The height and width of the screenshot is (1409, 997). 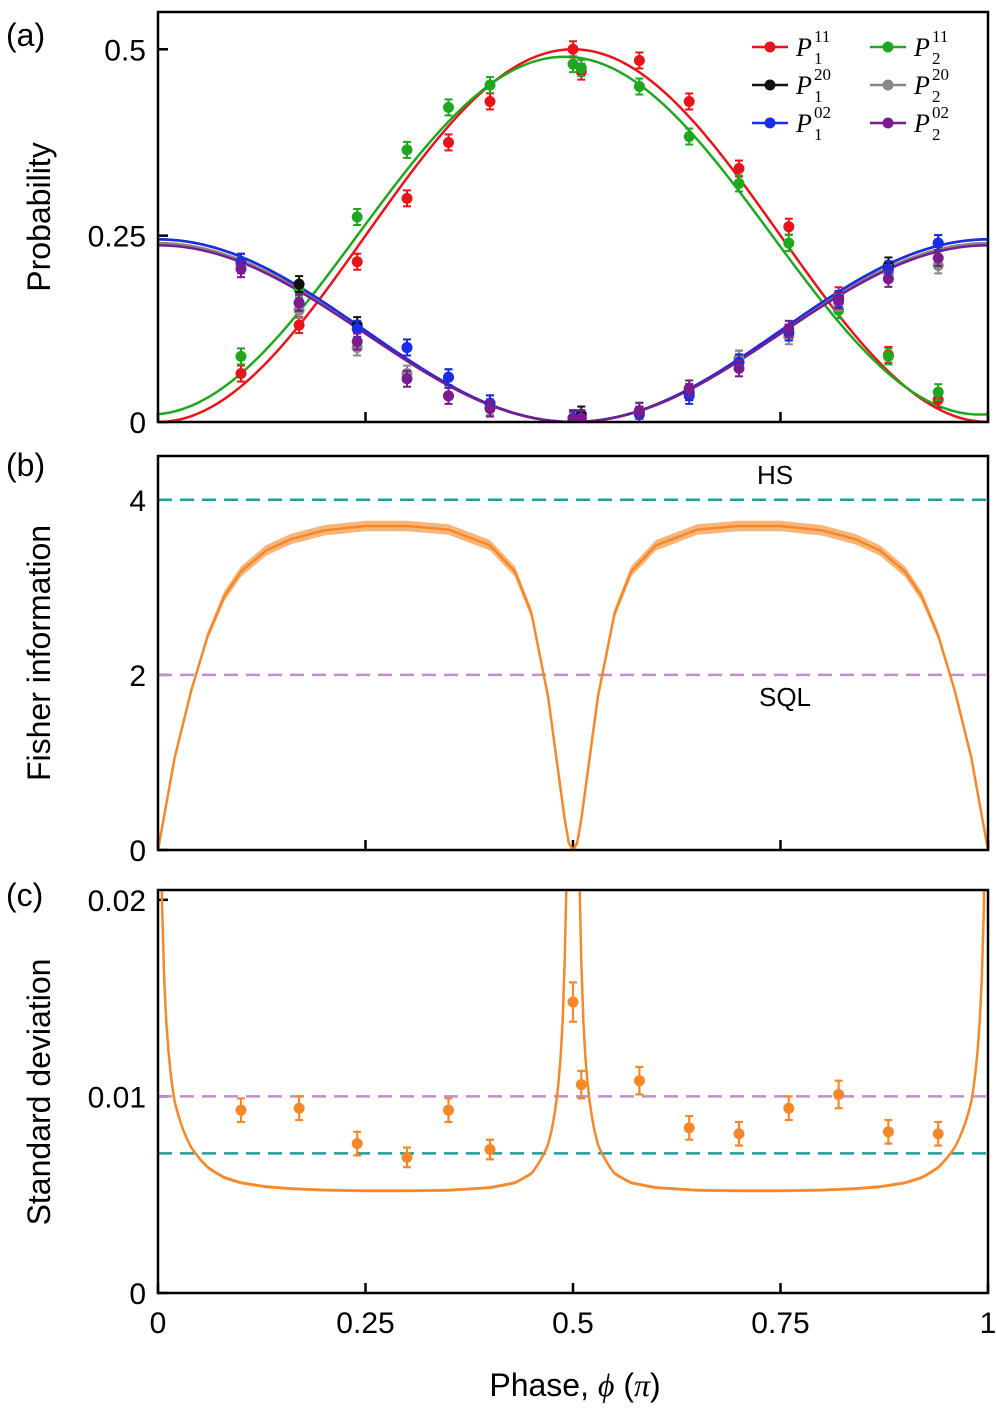 What do you see at coordinates (128, 237) in the screenshot?
I see `panel-a-yticks: 0 0.25 0.5` at bounding box center [128, 237].